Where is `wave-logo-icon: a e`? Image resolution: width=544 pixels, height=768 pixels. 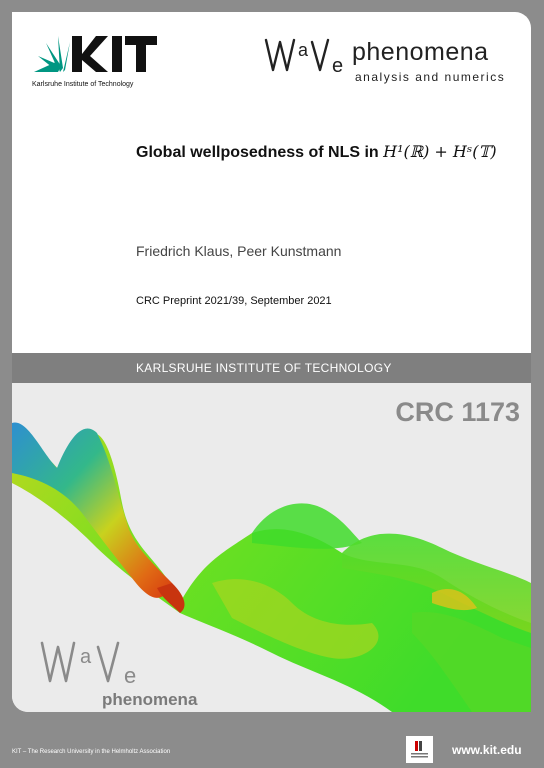
wave-logo-icon: a e is located at coordinates (303, 57).